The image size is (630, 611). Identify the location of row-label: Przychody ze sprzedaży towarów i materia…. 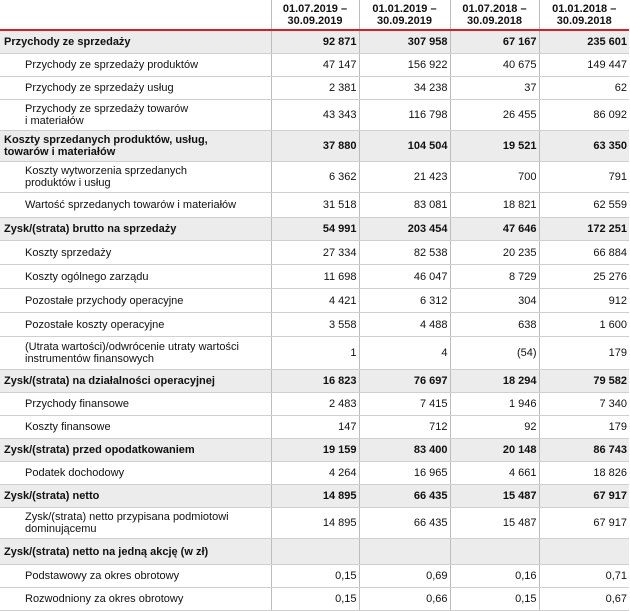
(135, 115).